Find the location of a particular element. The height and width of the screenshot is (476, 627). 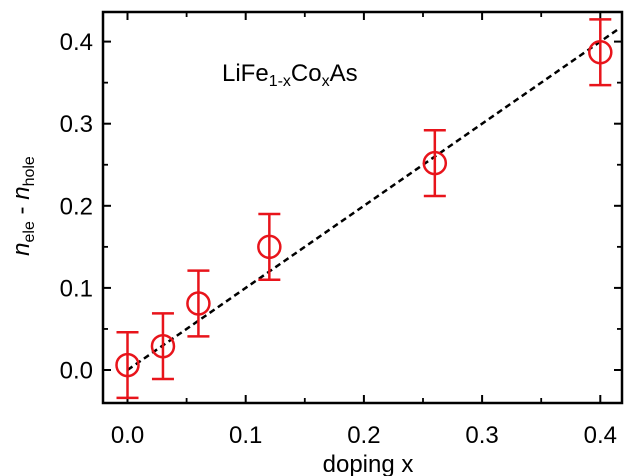

y-tick-label: 0.2 is located at coordinates (76, 206).